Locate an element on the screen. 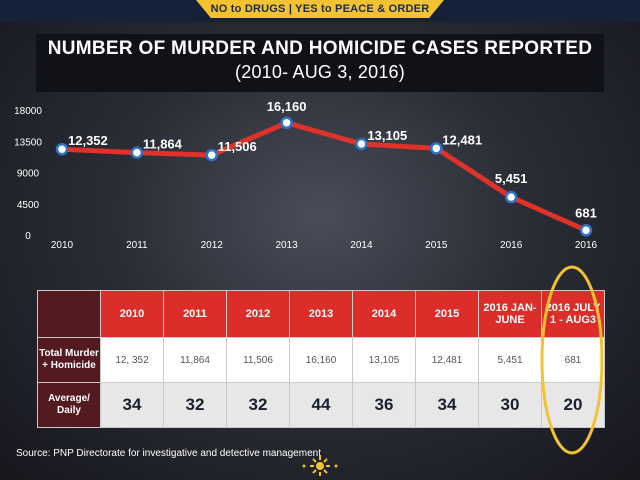  table-cell: 5,451 is located at coordinates (510, 360).